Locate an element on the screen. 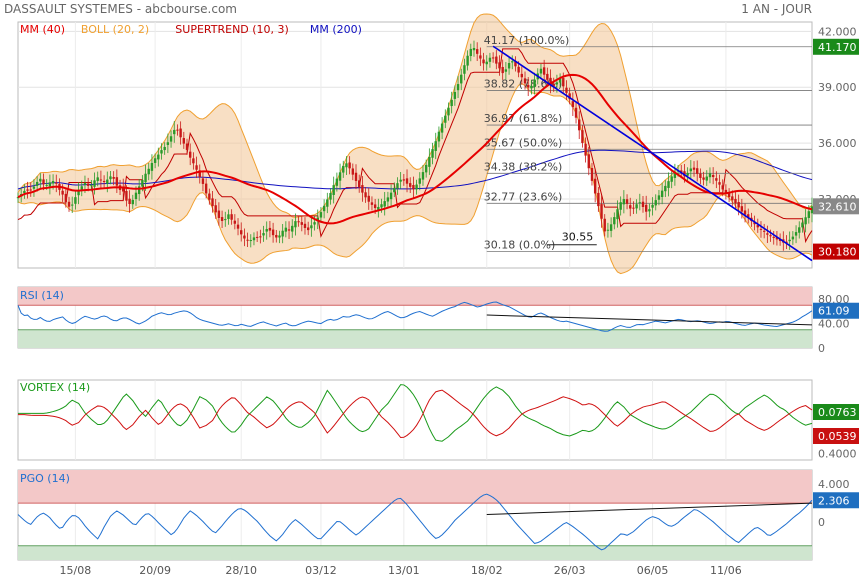  fibonacci-label: 41.17 (100.0%) is located at coordinates (527, 40).